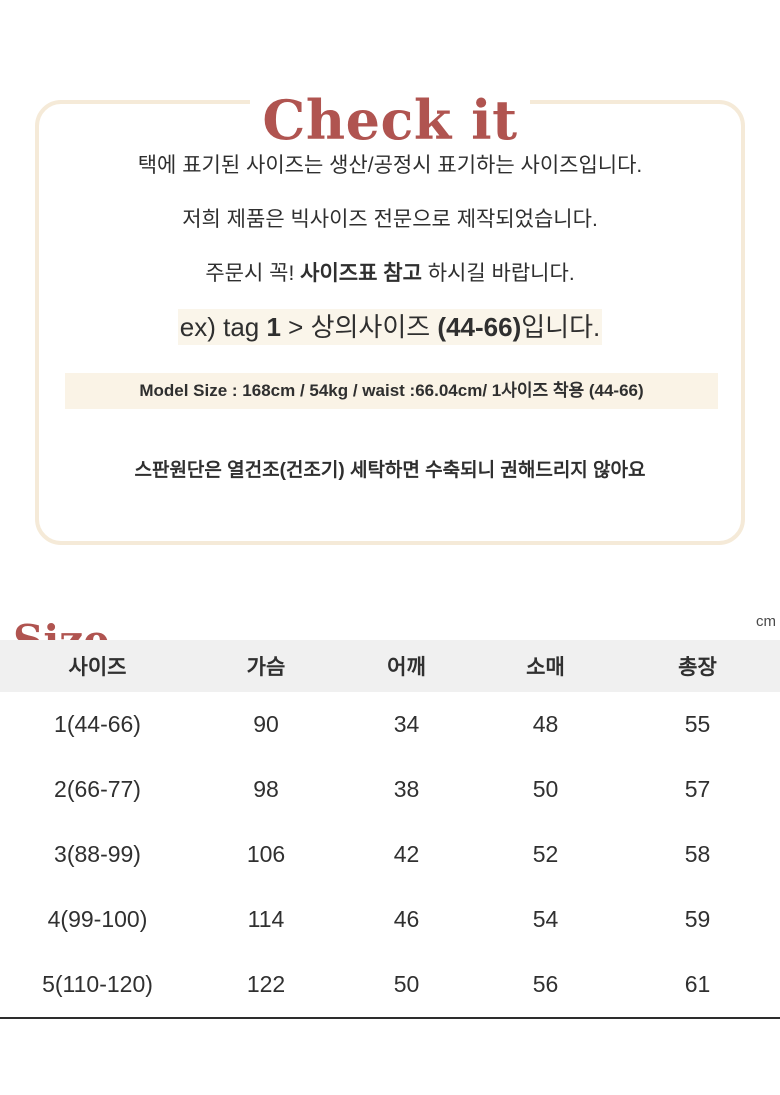 The height and width of the screenshot is (1095, 780). What do you see at coordinates (390, 120) in the screenshot?
I see `check-it-title: Check it` at bounding box center [390, 120].